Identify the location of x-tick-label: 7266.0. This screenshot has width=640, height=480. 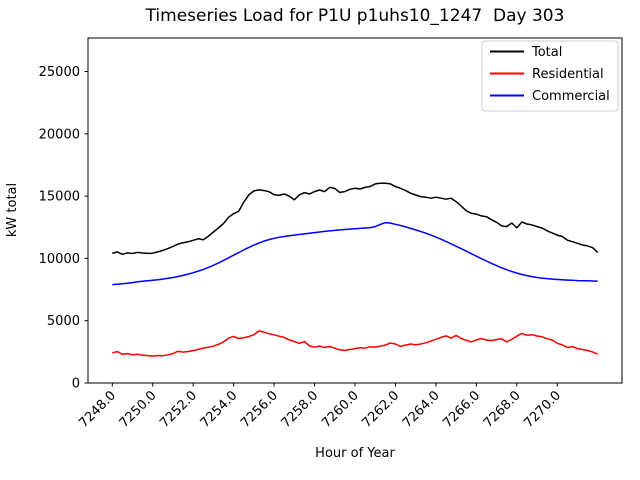
(461, 409).